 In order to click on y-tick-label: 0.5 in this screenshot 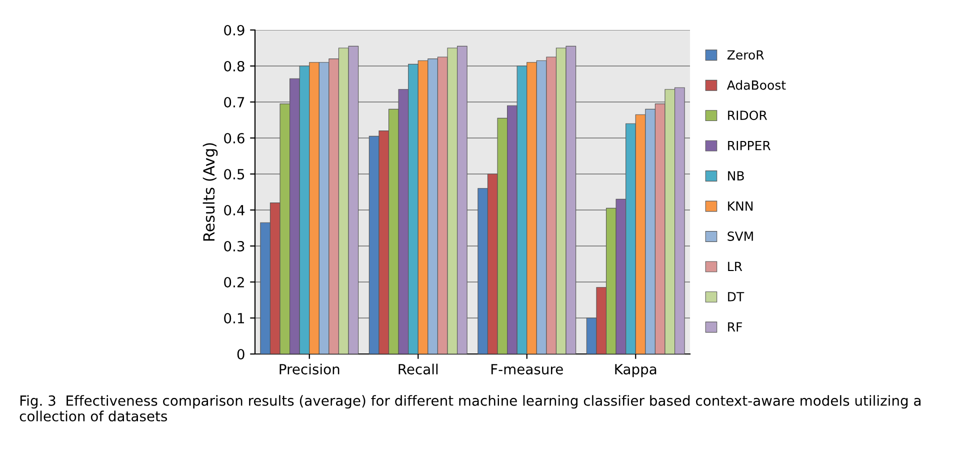, I will do `click(234, 174)`.